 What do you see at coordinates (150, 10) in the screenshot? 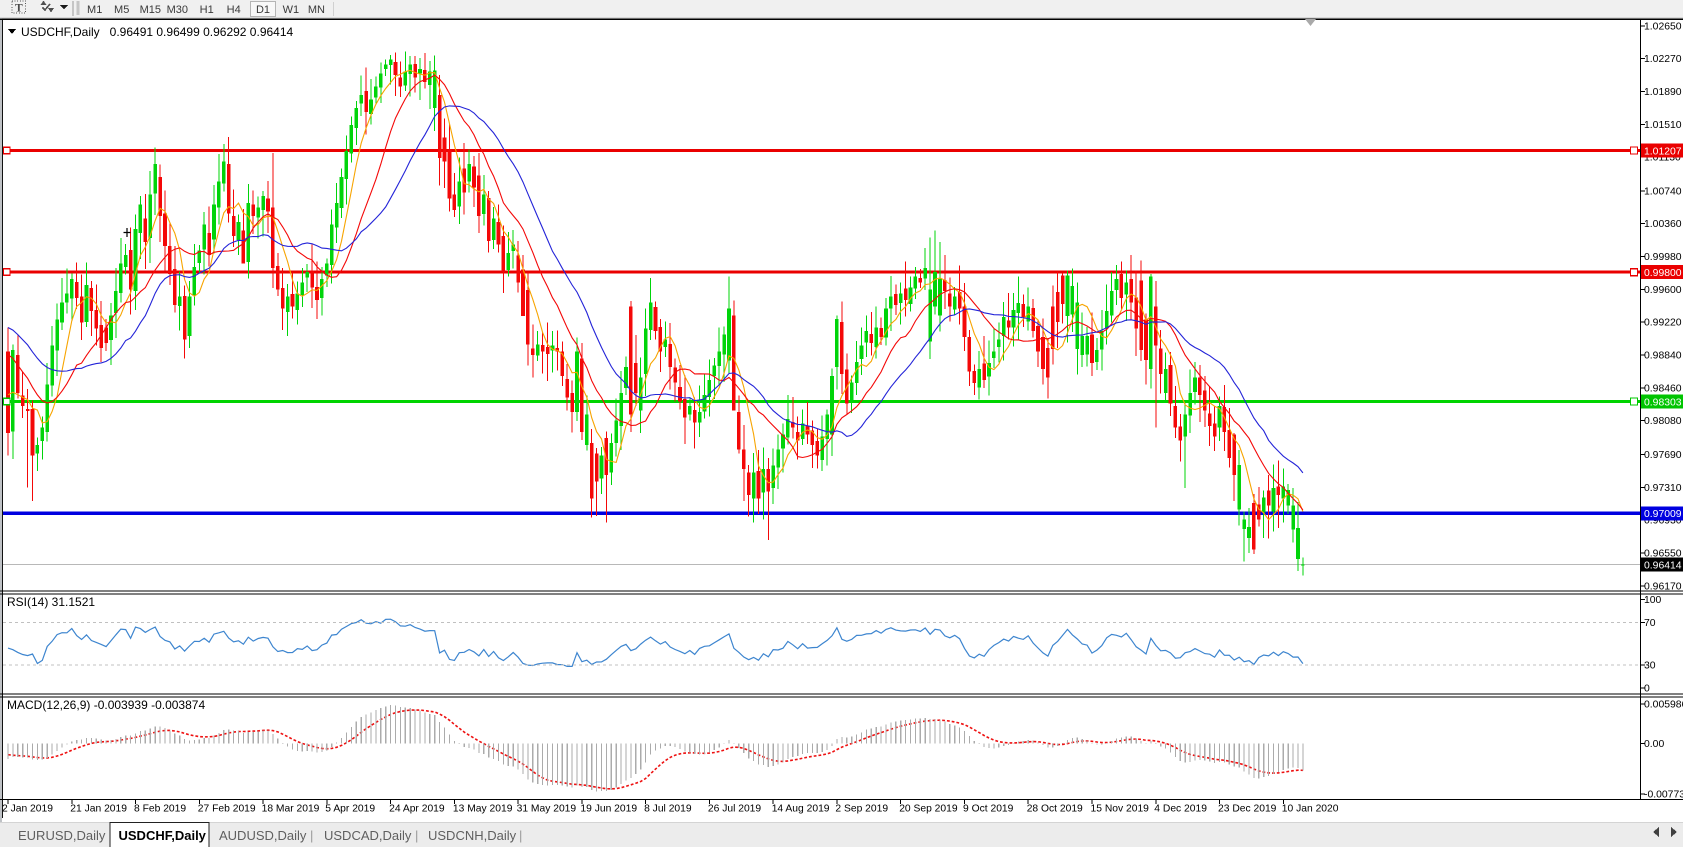
I see `svg-text: M15` at bounding box center [150, 10].